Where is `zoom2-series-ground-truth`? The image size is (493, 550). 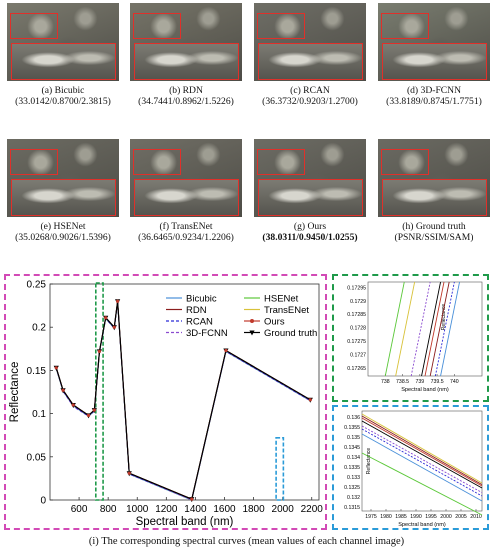 zoom2-series-ground-truth is located at coordinates (422, 454).